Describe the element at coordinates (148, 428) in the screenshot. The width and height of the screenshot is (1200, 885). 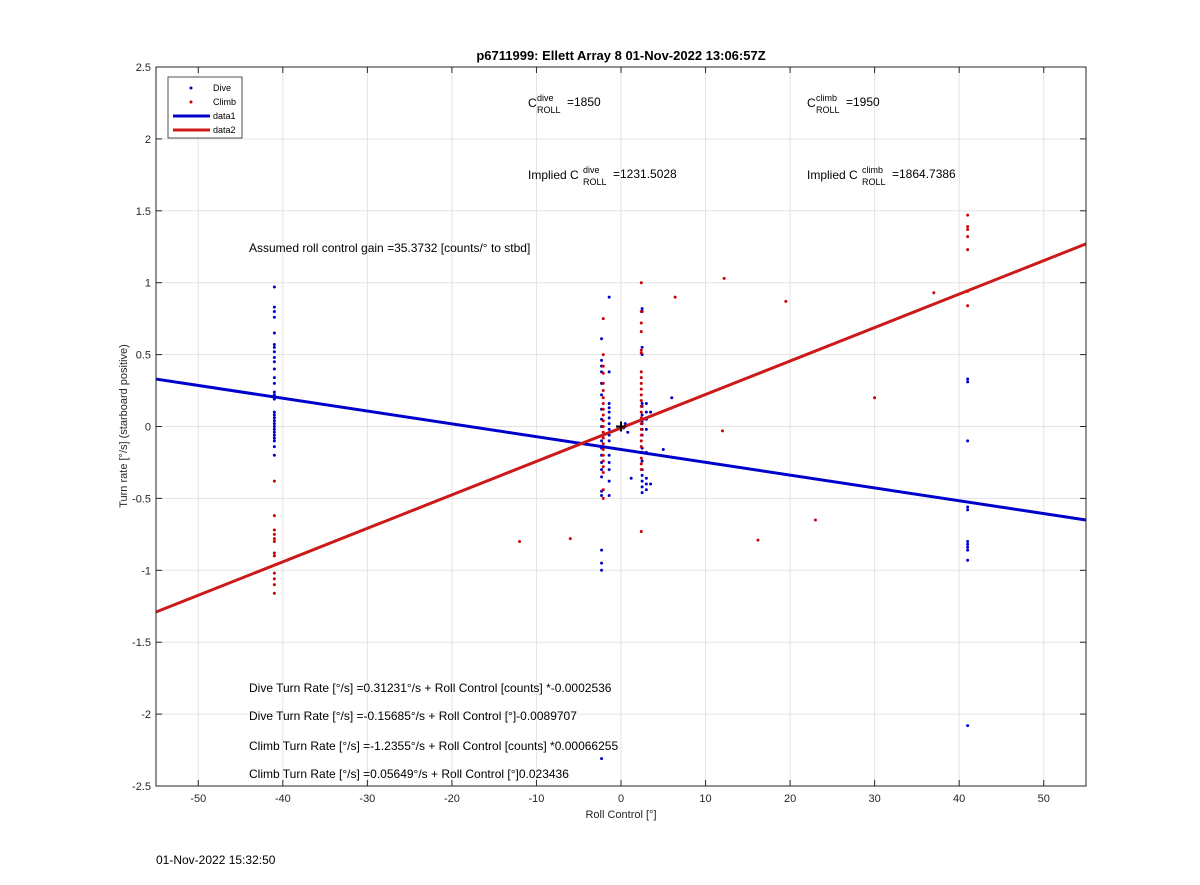
I see `y-tick-label: 0` at that location.